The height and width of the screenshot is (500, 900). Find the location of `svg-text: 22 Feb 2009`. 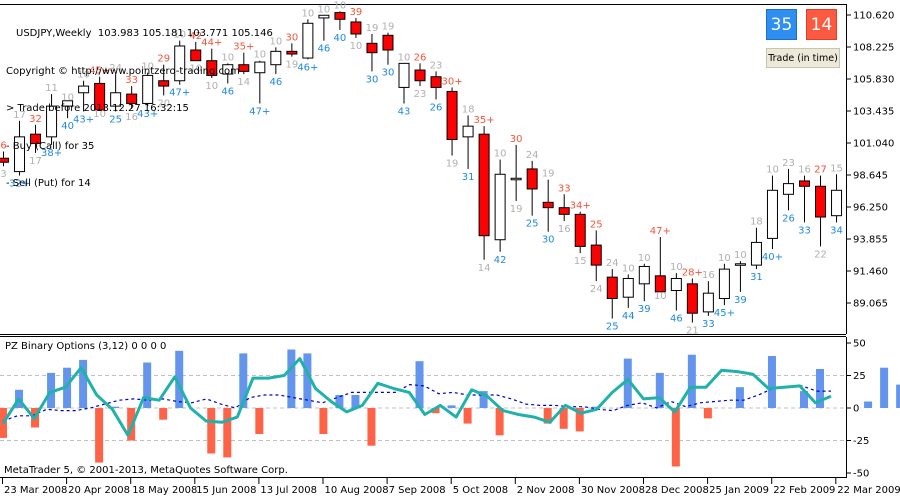

svg-text: 22 Feb 2009 is located at coordinates (804, 490).